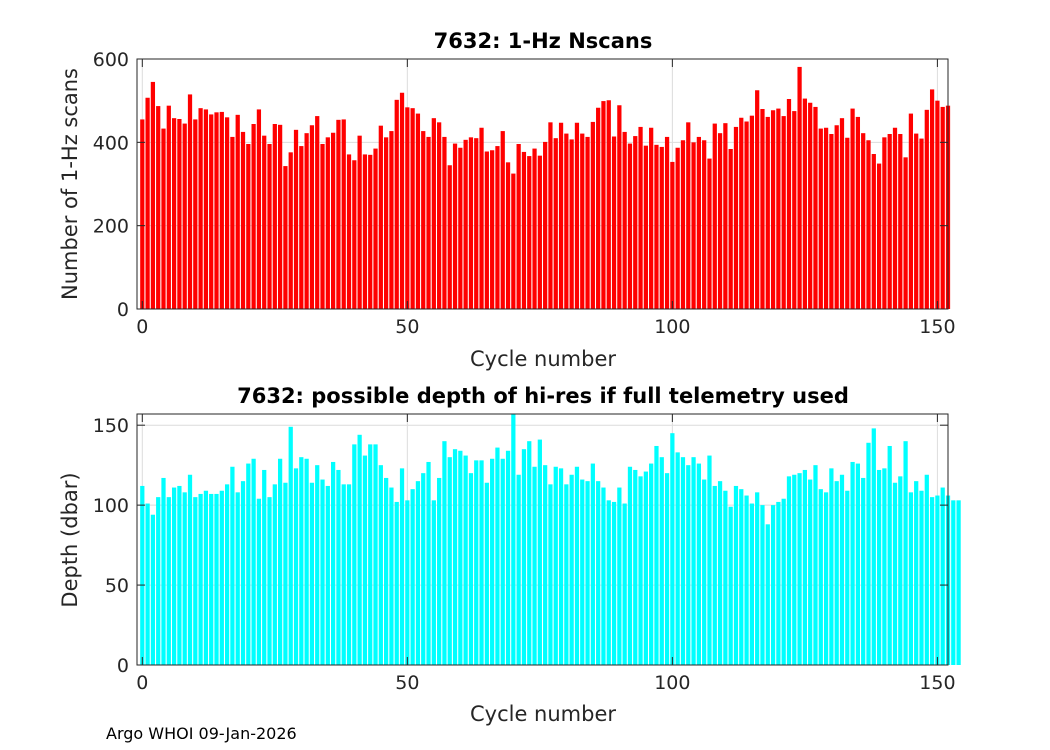  I want to click on depth-y-label: Depth (dbar), so click(70, 539).